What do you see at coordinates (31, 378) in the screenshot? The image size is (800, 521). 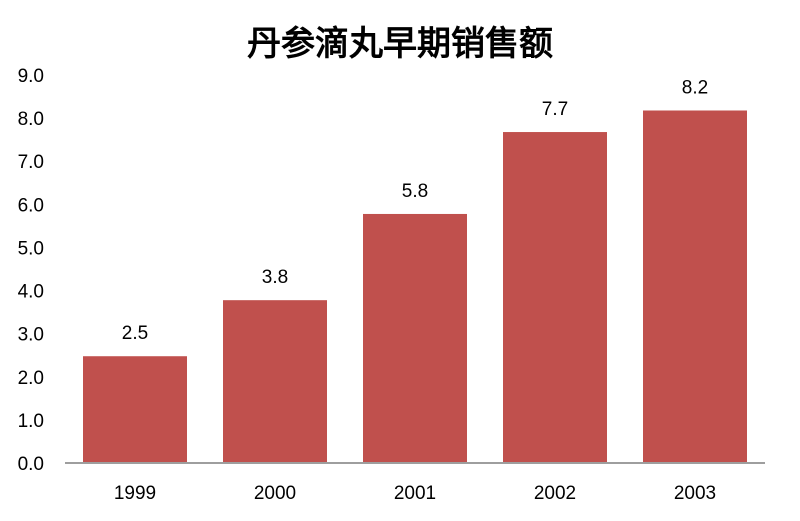 I see `y-tick-label: 2.0` at bounding box center [31, 378].